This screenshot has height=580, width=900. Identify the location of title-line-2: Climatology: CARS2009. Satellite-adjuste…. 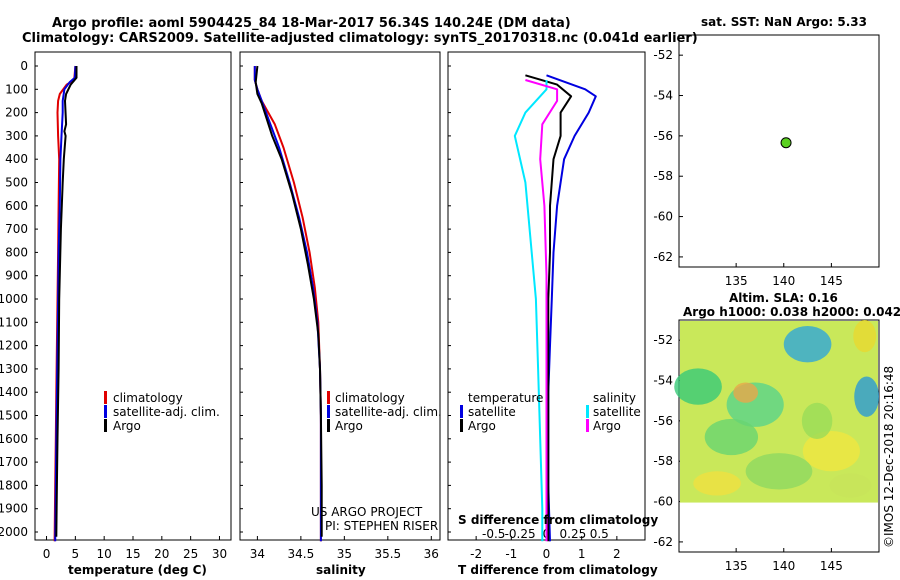
(360, 38).